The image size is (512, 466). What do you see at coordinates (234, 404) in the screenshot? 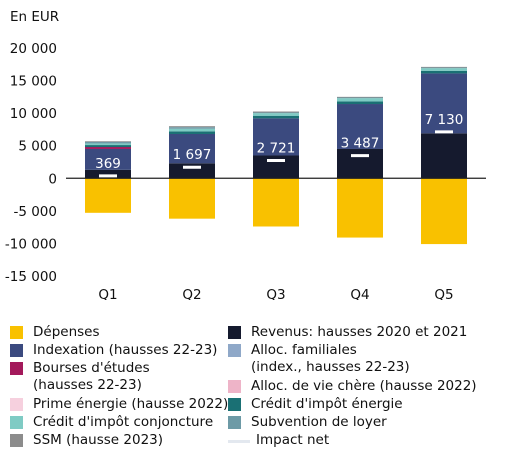
I see `legend-swatch-credit_impot_energie` at bounding box center [234, 404].